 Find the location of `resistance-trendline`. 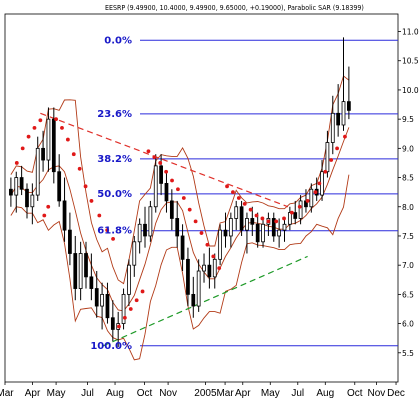

resistance-trendline is located at coordinates (164, 160).